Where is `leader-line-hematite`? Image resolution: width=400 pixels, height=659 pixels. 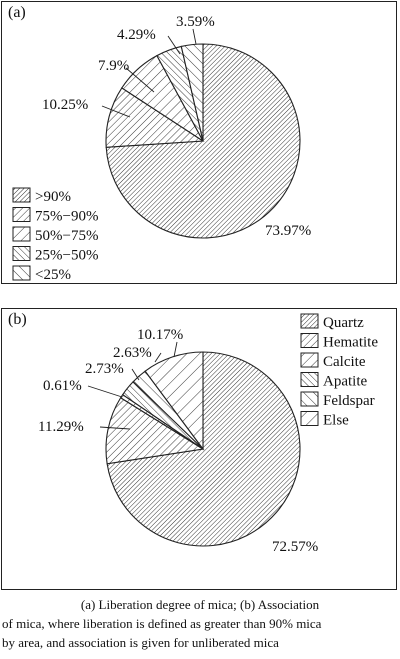
leader-line-hematite is located at coordinates (115, 428).